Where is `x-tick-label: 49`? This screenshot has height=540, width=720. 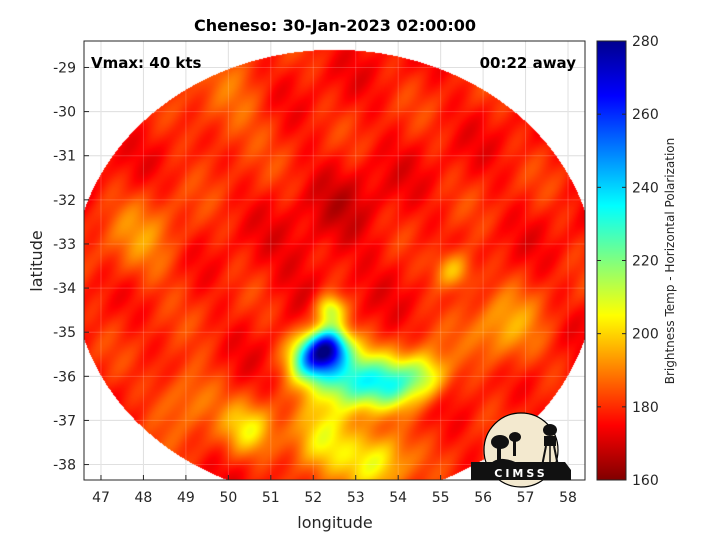 x-tick-label: 49 is located at coordinates (186, 498).